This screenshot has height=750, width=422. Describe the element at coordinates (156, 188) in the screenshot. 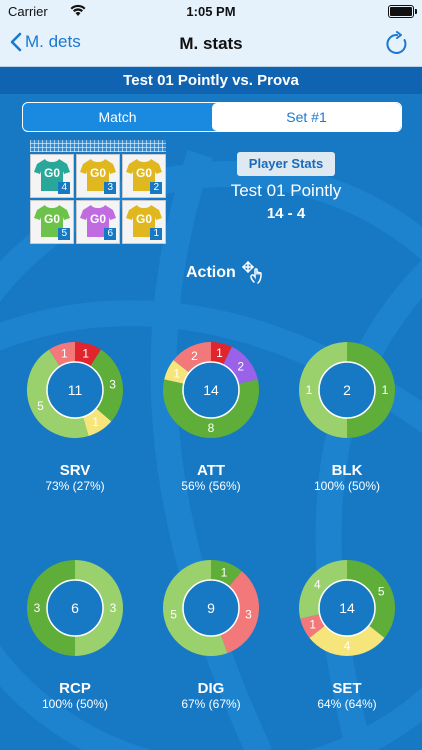

I see `player-number: 2` at that location.